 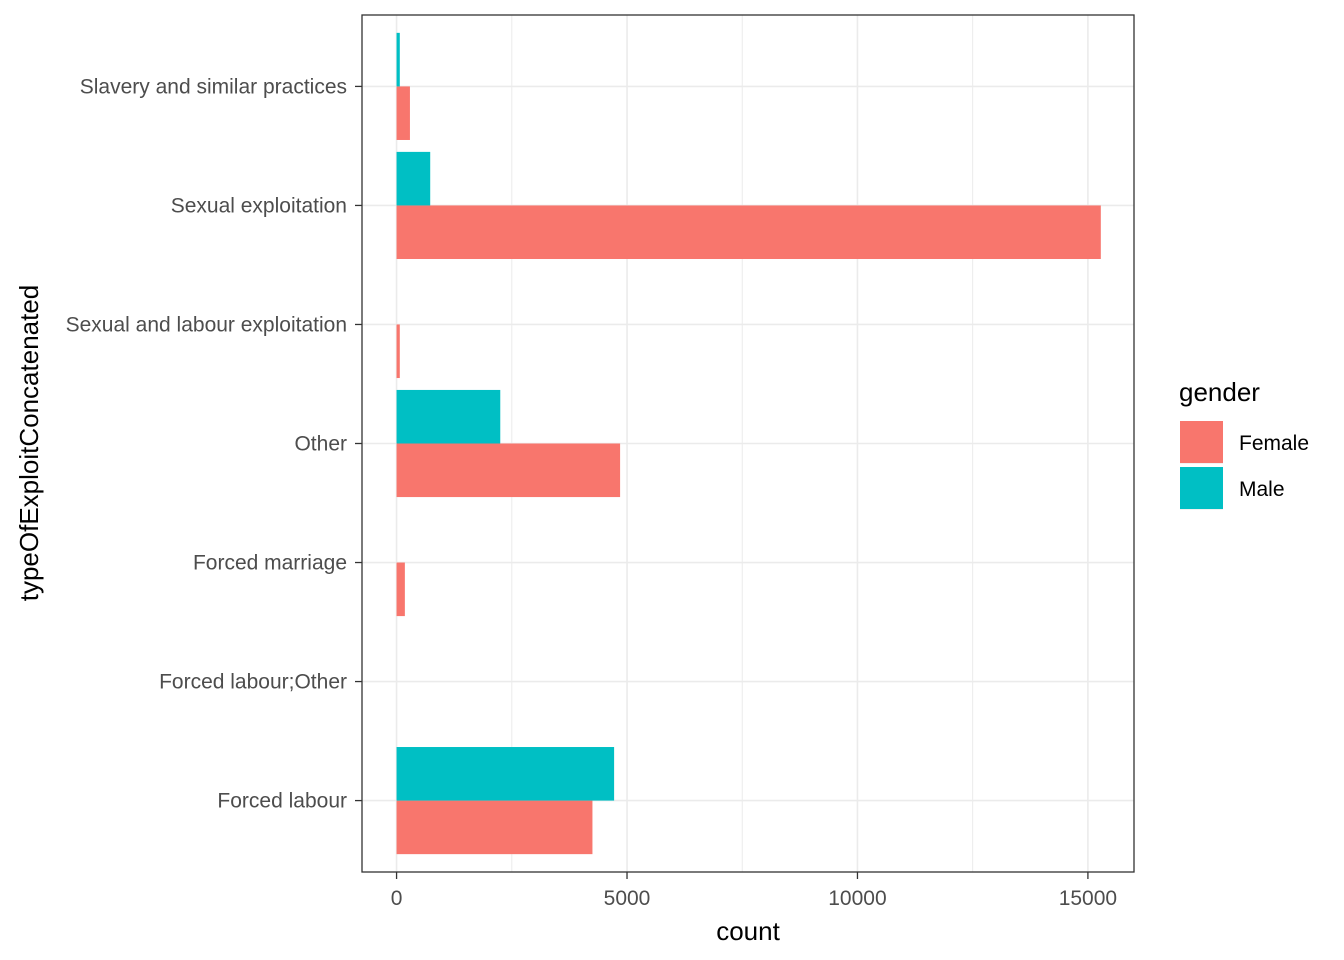 What do you see at coordinates (627, 898) in the screenshot?
I see `x-tick-label: 5000` at bounding box center [627, 898].